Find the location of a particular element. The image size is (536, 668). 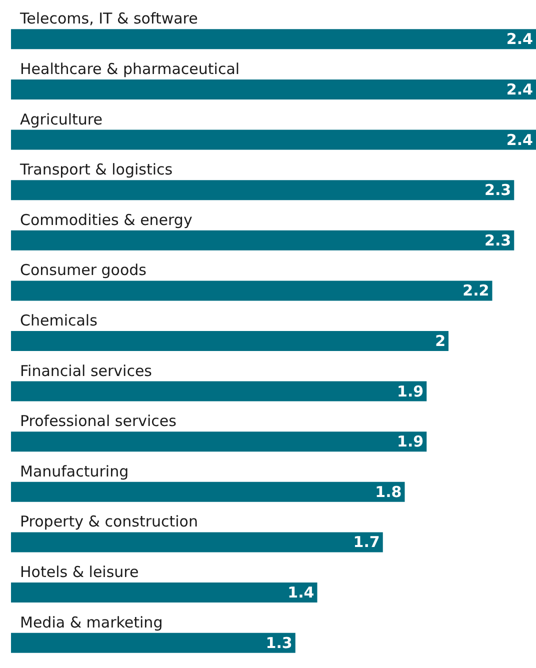

y-tick-label: Consumer goods is located at coordinates (83, 270).